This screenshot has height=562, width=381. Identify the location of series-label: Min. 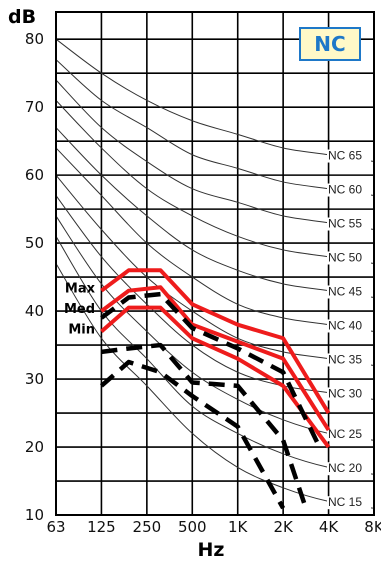
(81, 329).